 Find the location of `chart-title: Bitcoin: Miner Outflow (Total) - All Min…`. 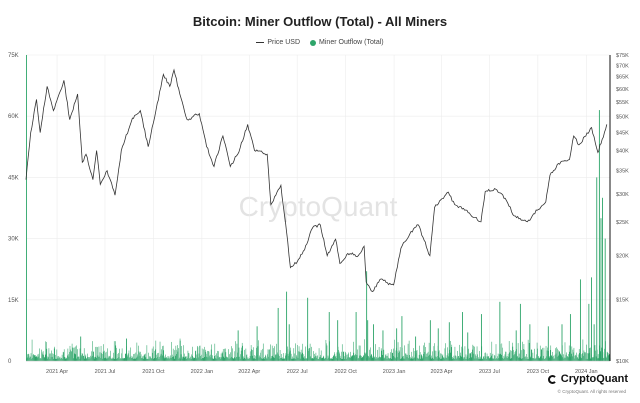

chart-title: Bitcoin: Miner Outflow (Total) - All Min… is located at coordinates (320, 21).